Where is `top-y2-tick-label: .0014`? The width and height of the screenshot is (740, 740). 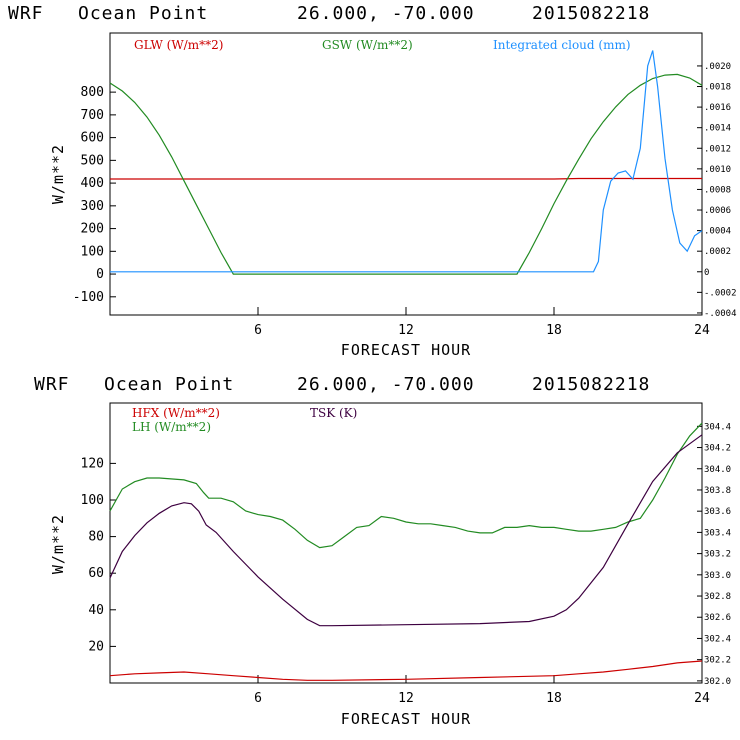 top-y2-tick-label: .0014 is located at coordinates (717, 129).